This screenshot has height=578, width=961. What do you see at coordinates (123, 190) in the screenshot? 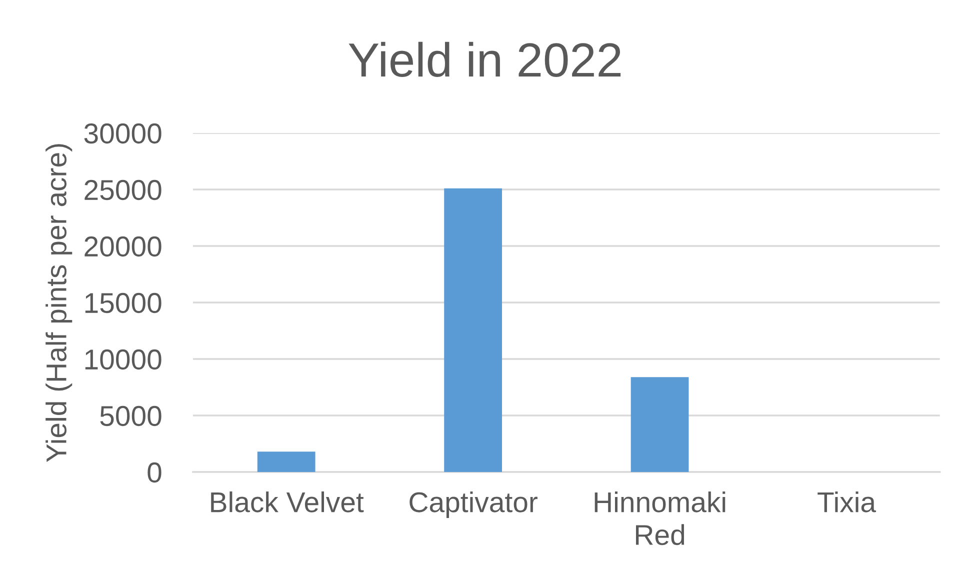
I see `y-tick-label: 25000` at bounding box center [123, 190].